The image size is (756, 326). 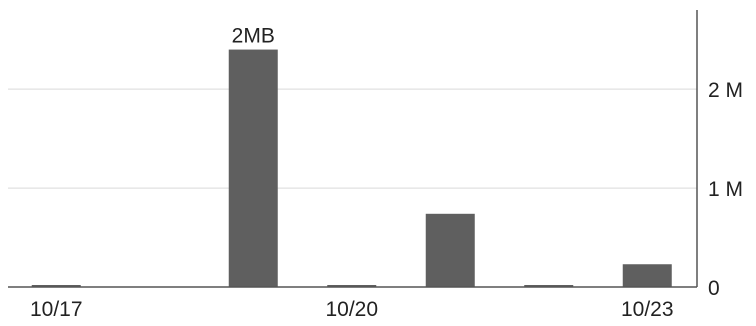 I want to click on x-tick-label: 10/20, so click(x=351, y=309).